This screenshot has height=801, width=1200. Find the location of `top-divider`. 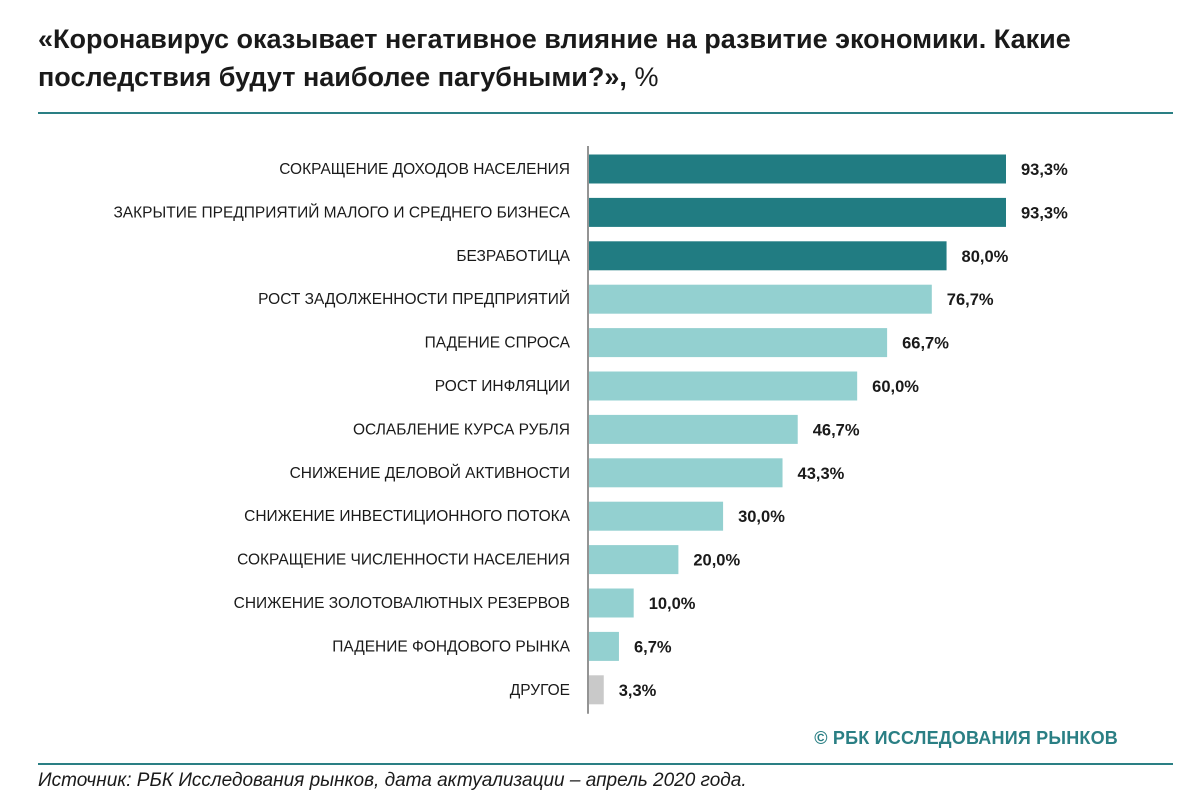

top-divider is located at coordinates (605, 113).